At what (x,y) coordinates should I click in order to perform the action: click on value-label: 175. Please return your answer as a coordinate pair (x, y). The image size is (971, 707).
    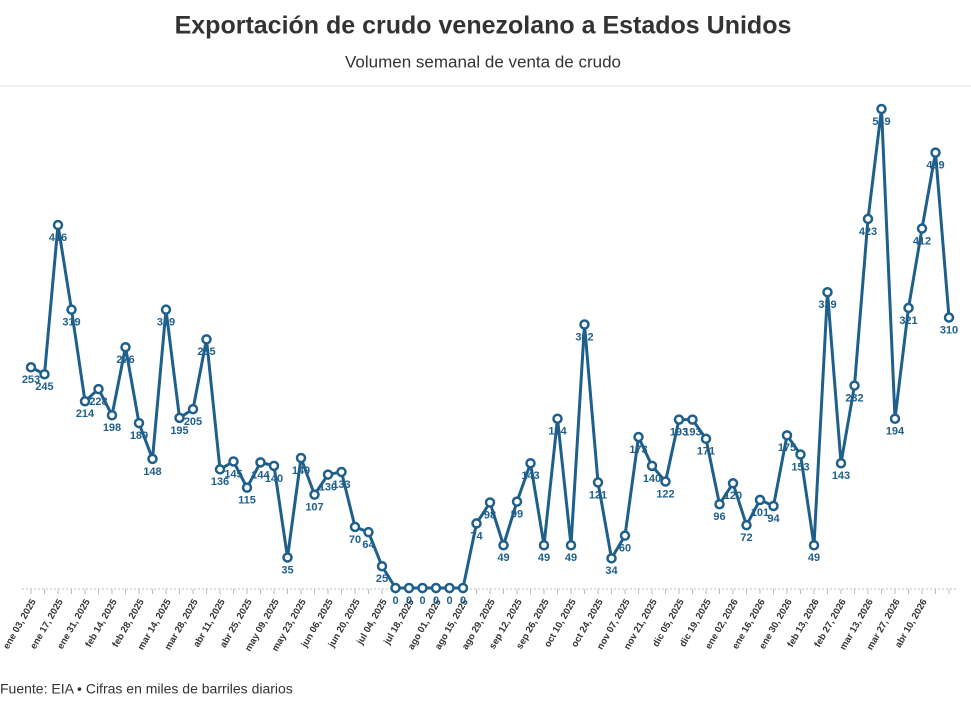
    Looking at the image, I should click on (787, 448).